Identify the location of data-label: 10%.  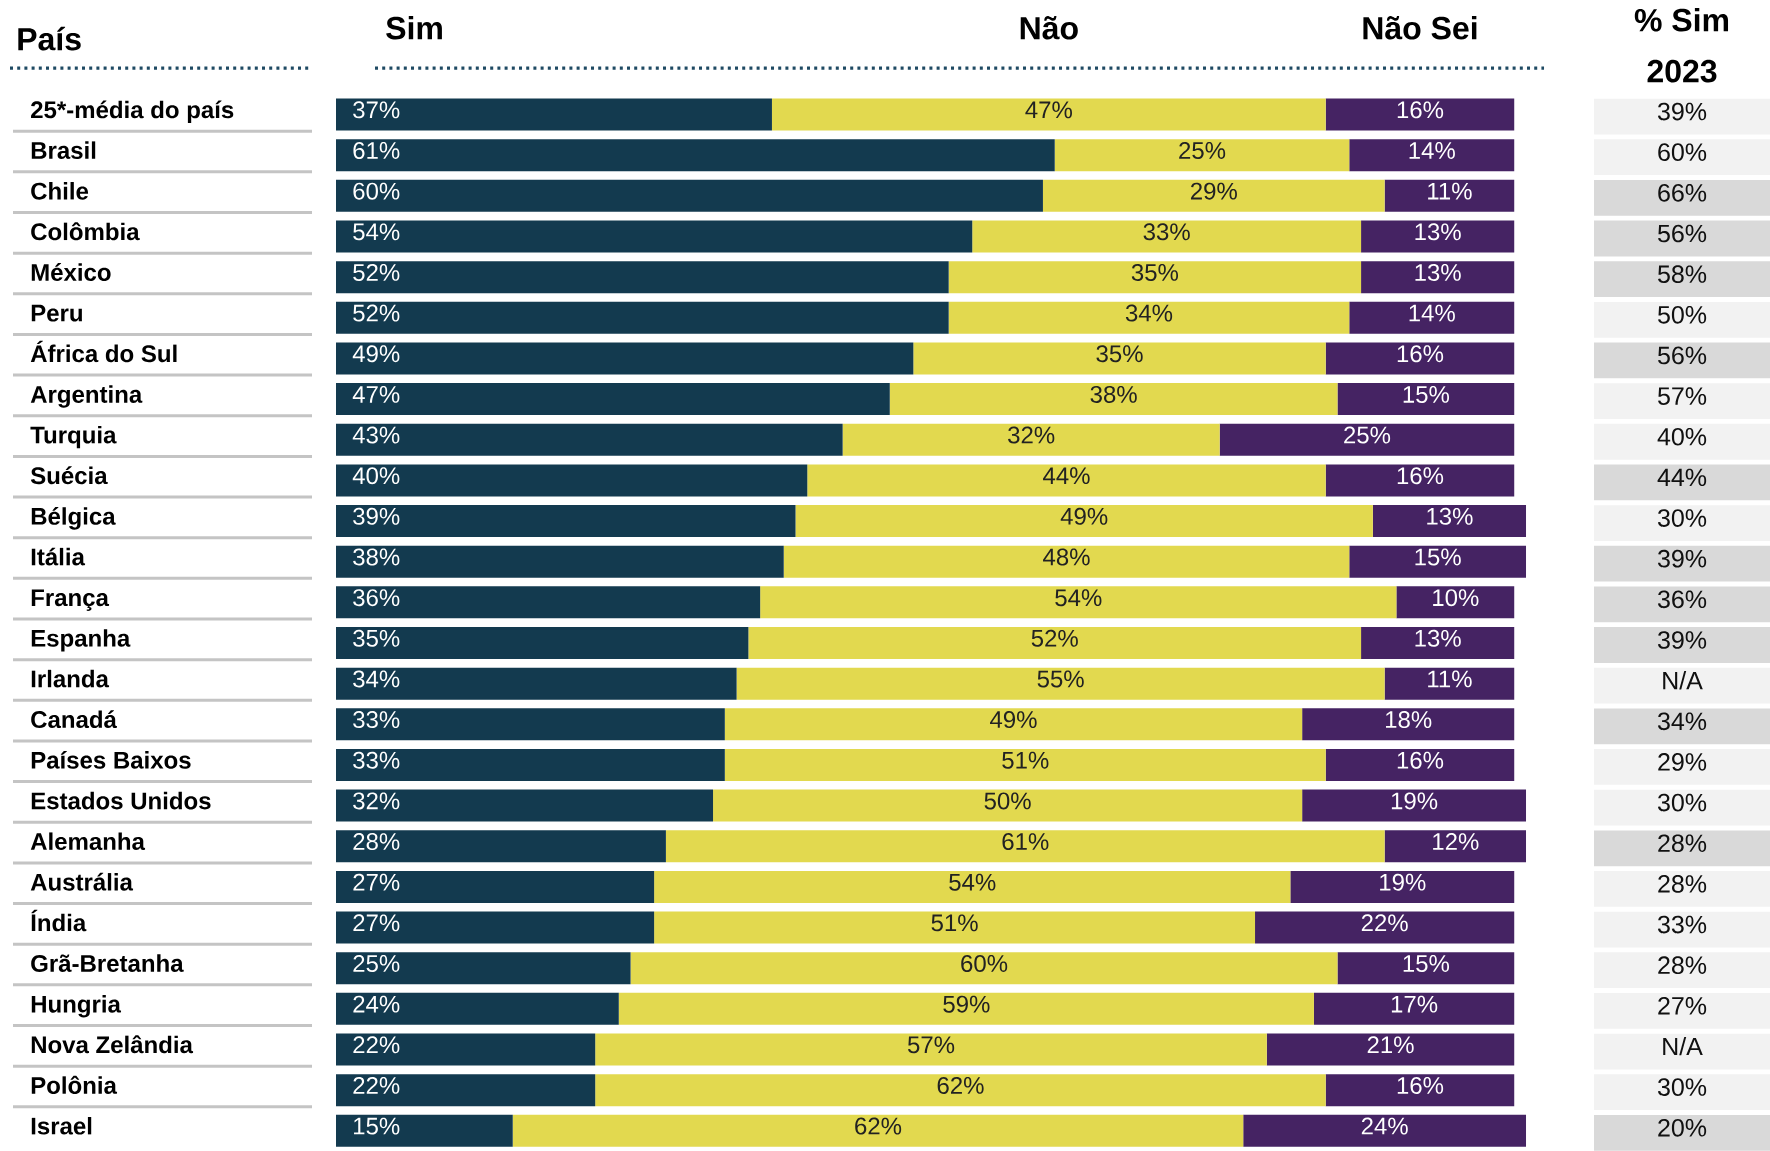
(1456, 598).